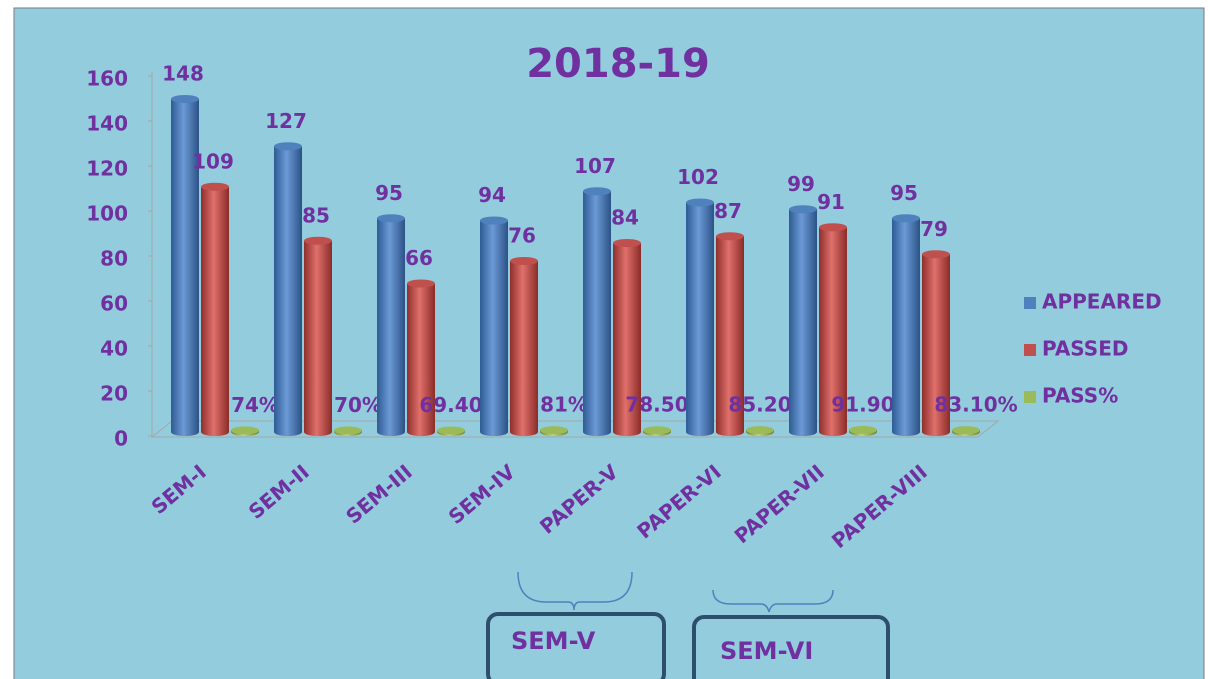  Describe the element at coordinates (316, 215) in the screenshot. I see `data-label: 85` at that location.